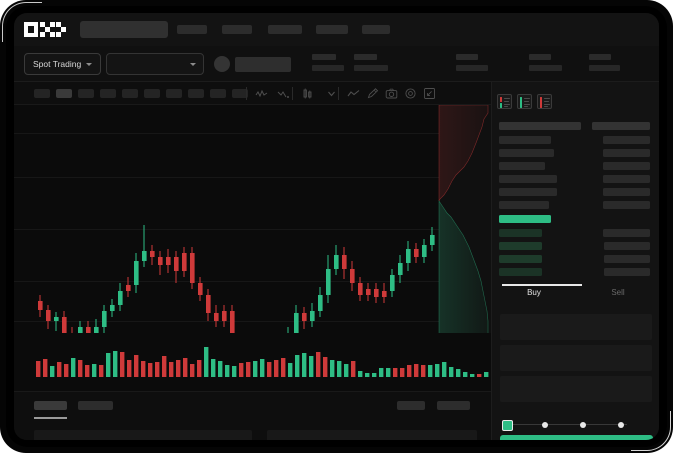 The width and height of the screenshot is (673, 453). I want to click on amount-slider, so click(565, 424).